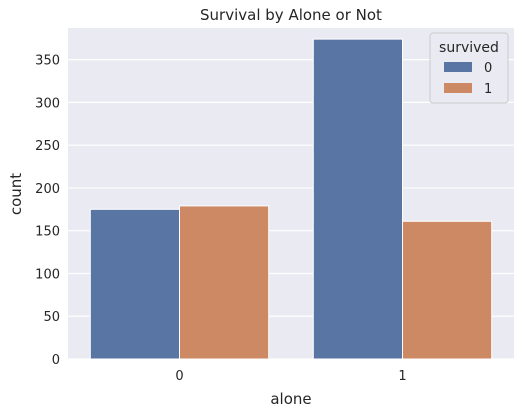  I want to click on y-tick-label-150: 150, so click(47, 232).